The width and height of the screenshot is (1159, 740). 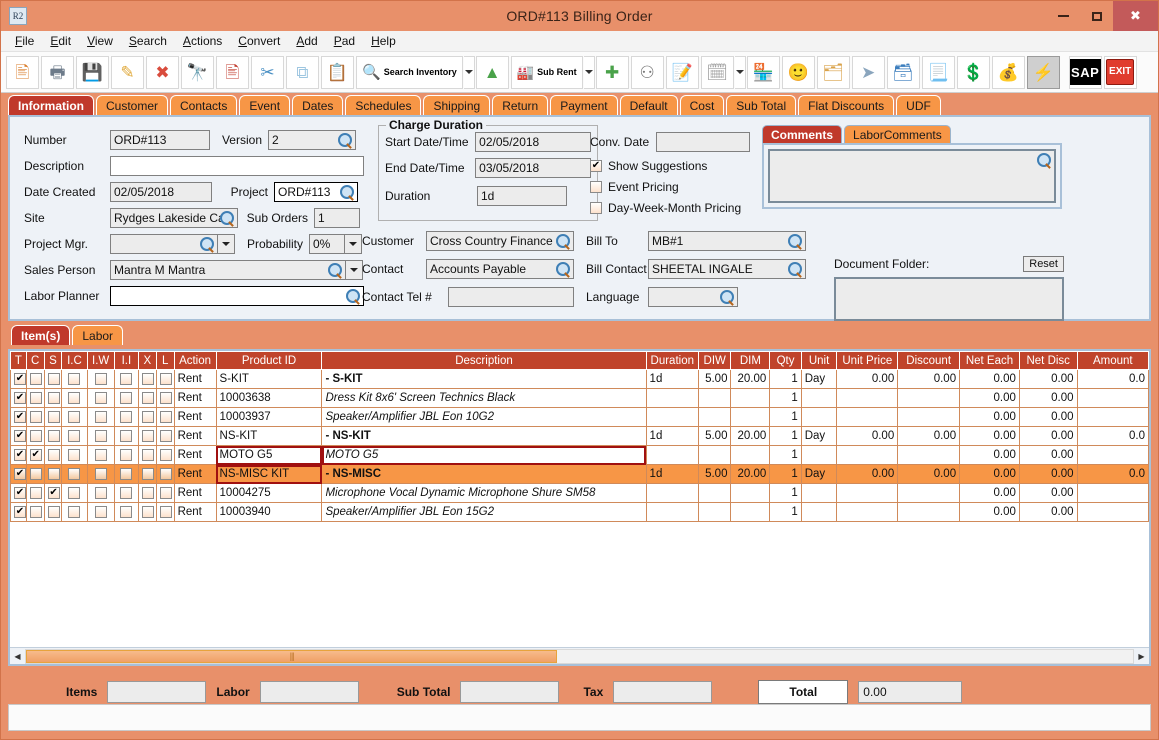 I want to click on cell-discount: 0.00, so click(x=929, y=436).